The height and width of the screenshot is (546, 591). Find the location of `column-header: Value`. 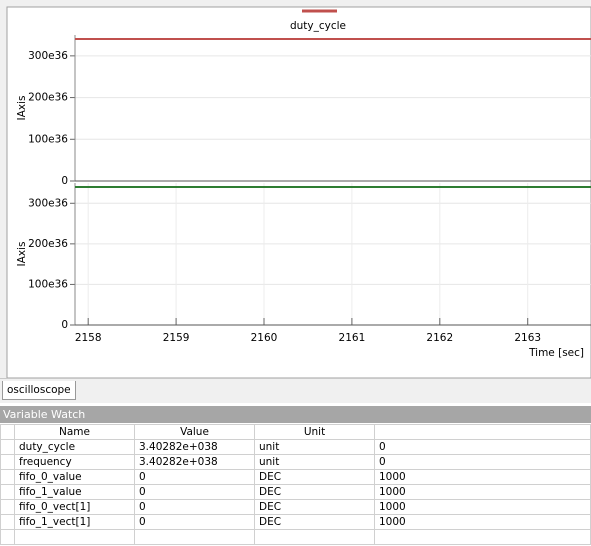

column-header: Value is located at coordinates (194, 432).